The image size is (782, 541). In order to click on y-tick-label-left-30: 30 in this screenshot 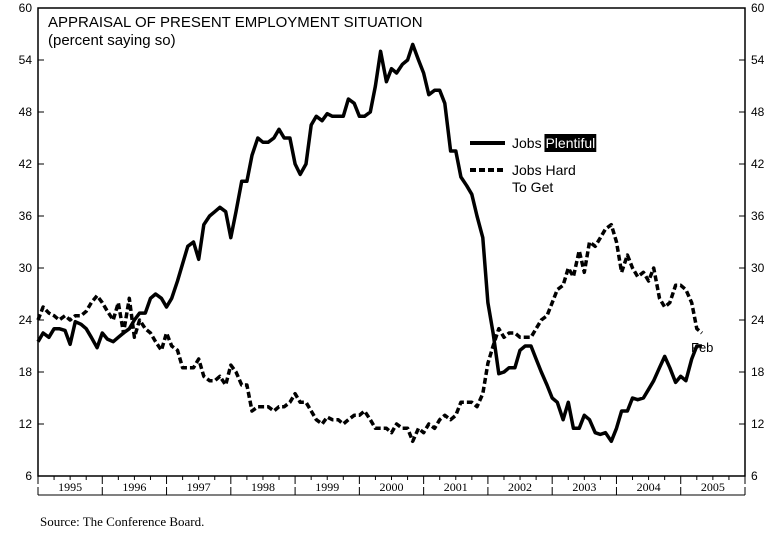, I will do `click(26, 268)`.